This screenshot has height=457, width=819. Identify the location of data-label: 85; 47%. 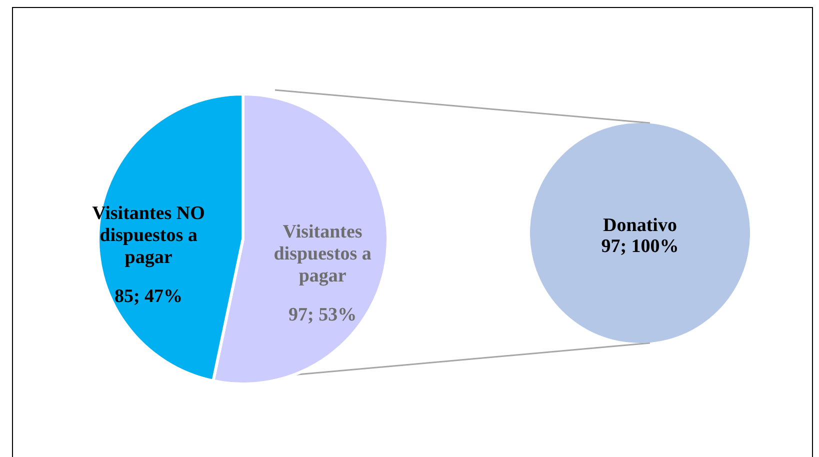
(148, 297).